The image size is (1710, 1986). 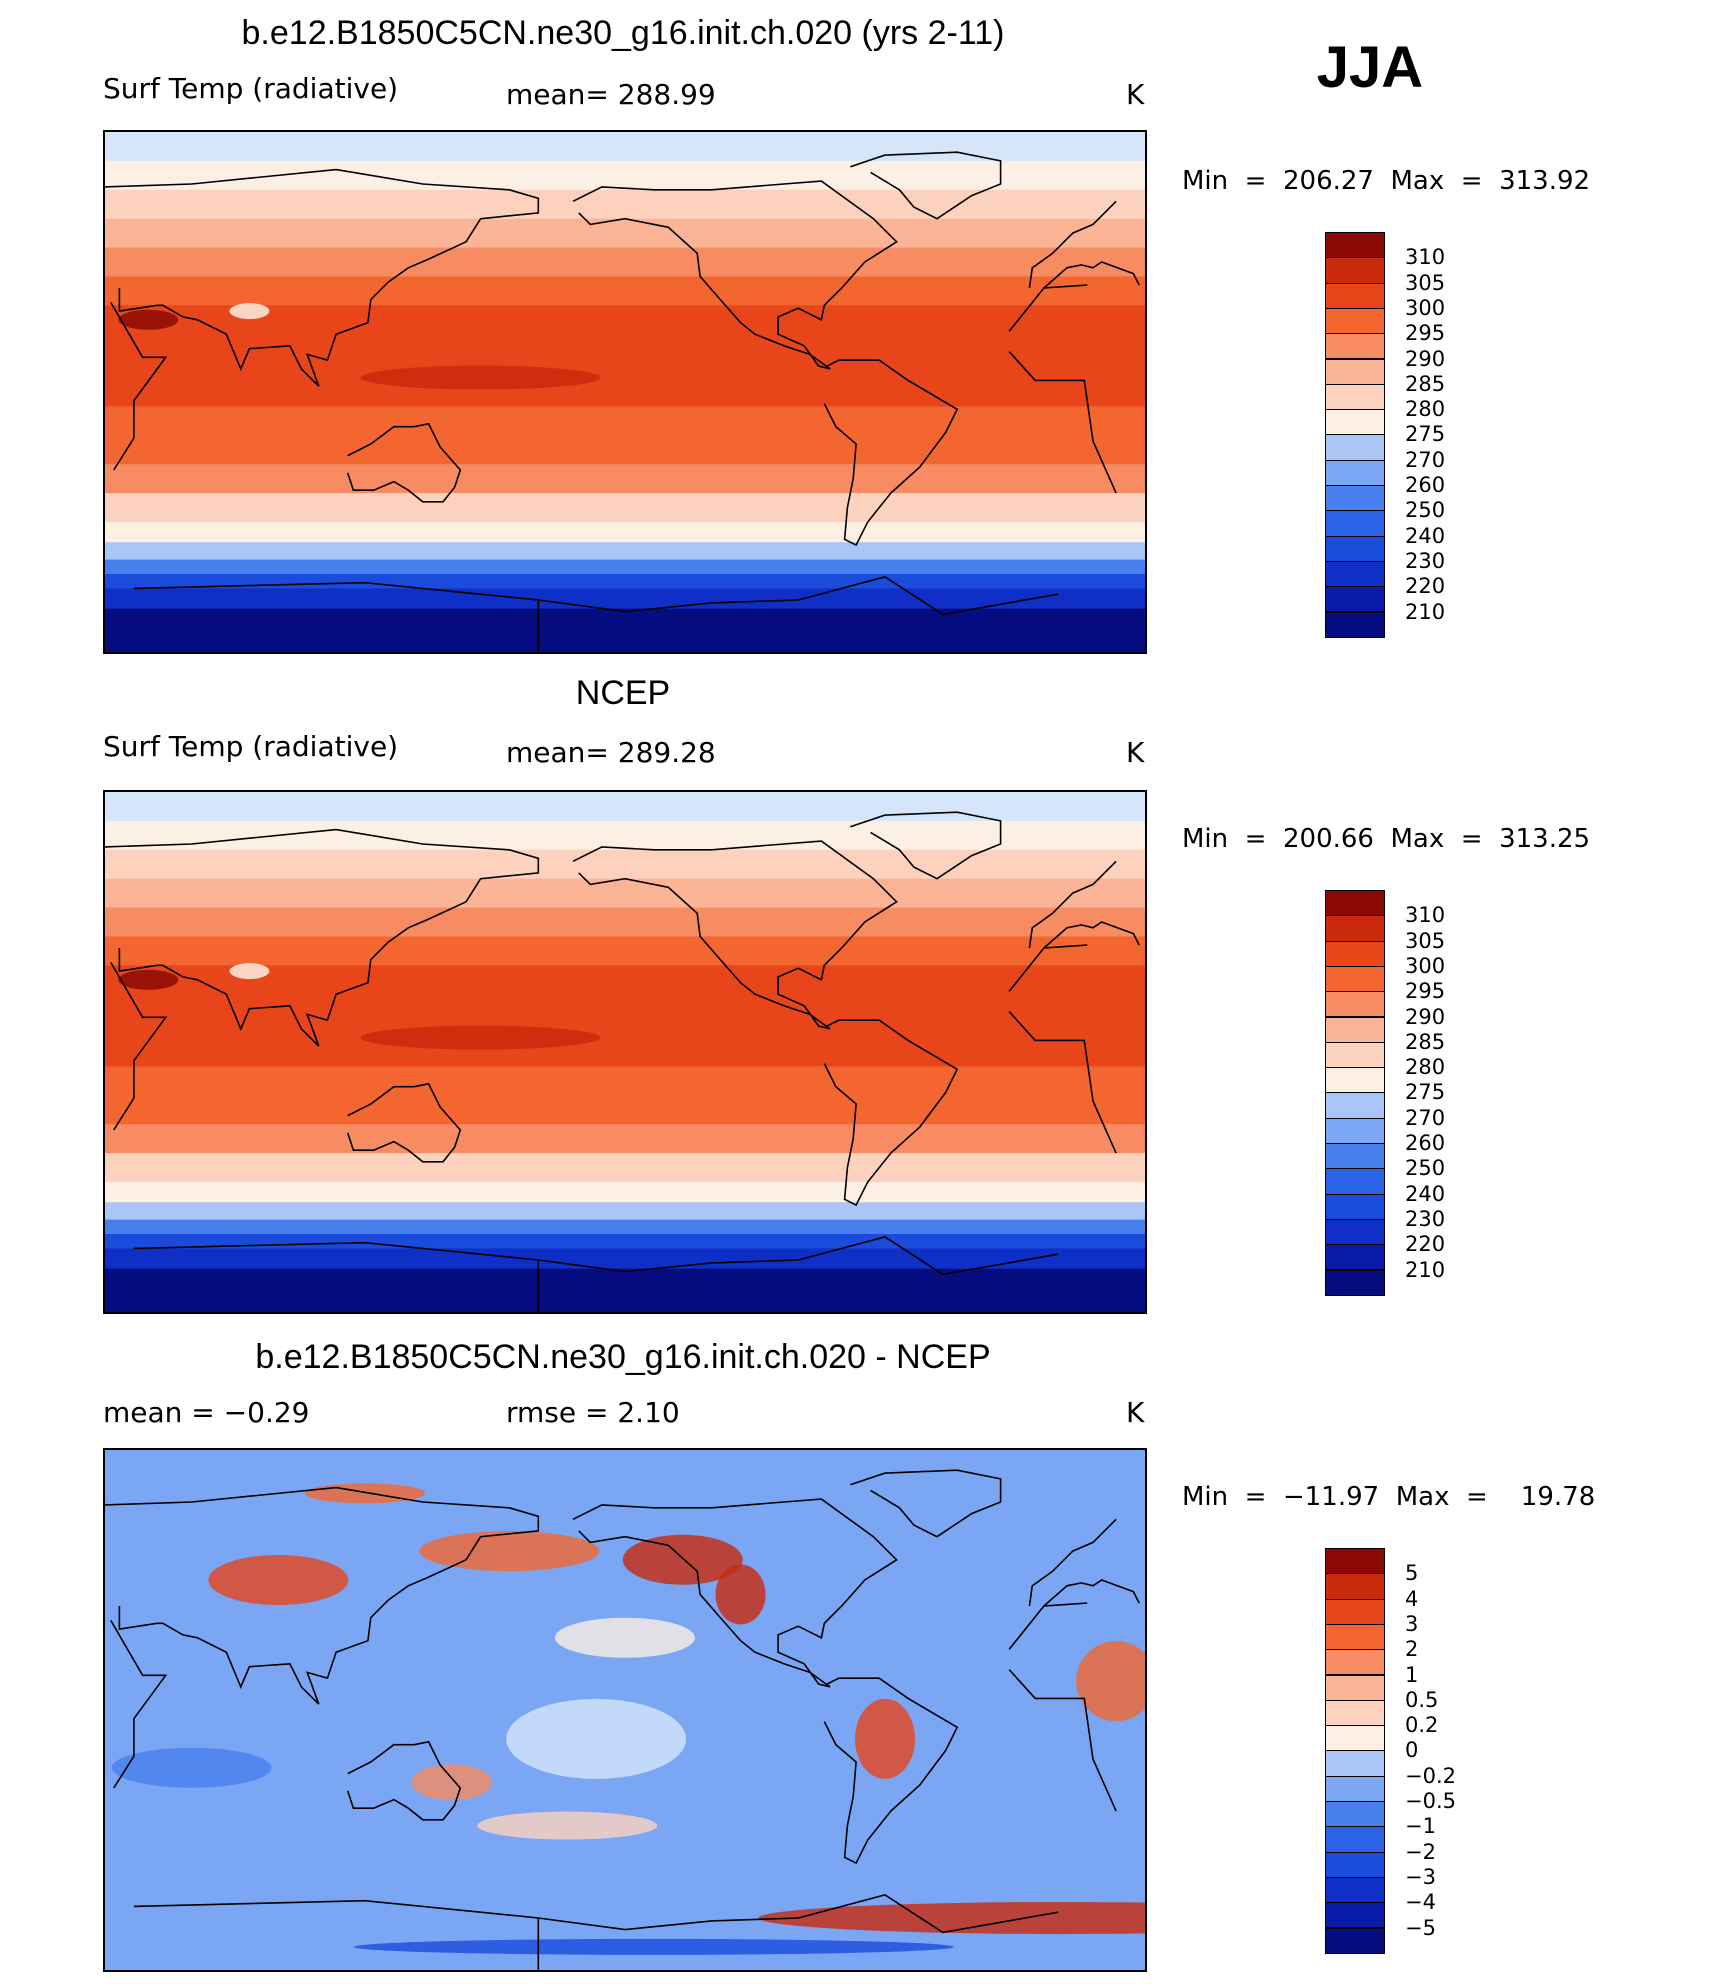 What do you see at coordinates (1425, 1016) in the screenshot?
I see `colorbar-label: 290` at bounding box center [1425, 1016].